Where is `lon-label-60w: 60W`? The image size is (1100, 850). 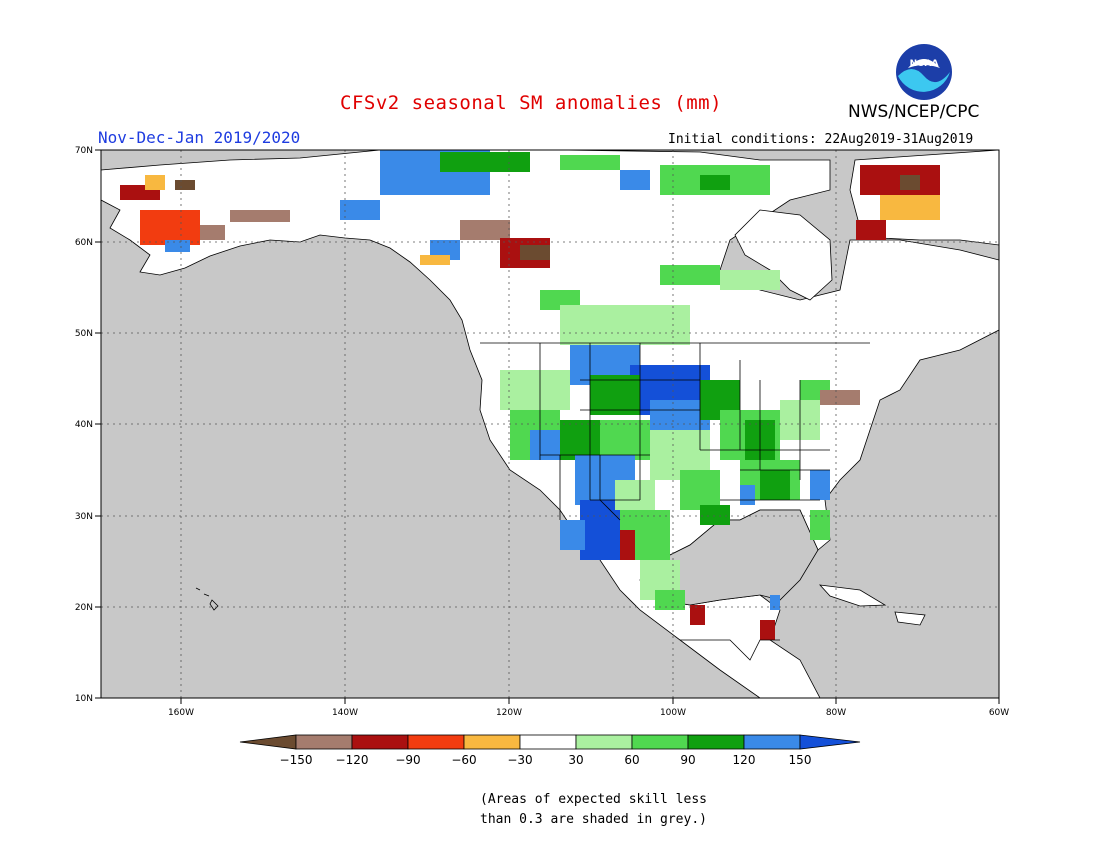
lon-label-60w: 60W is located at coordinates (999, 713).